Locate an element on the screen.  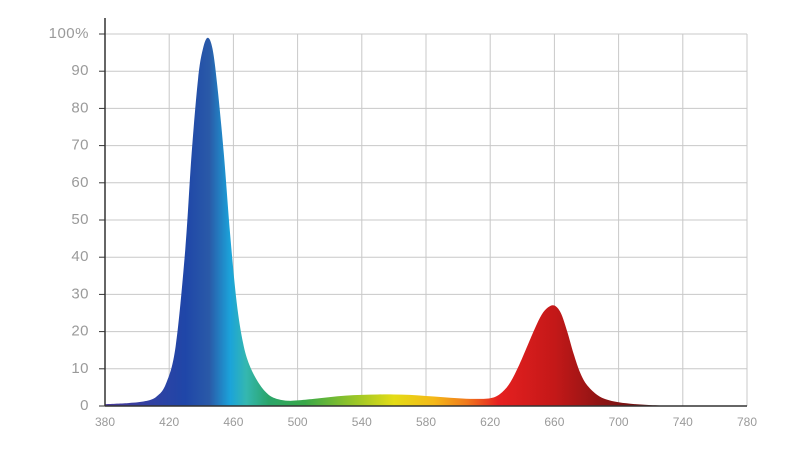
y-tick-label-8: 80 is located at coordinates (80, 107).